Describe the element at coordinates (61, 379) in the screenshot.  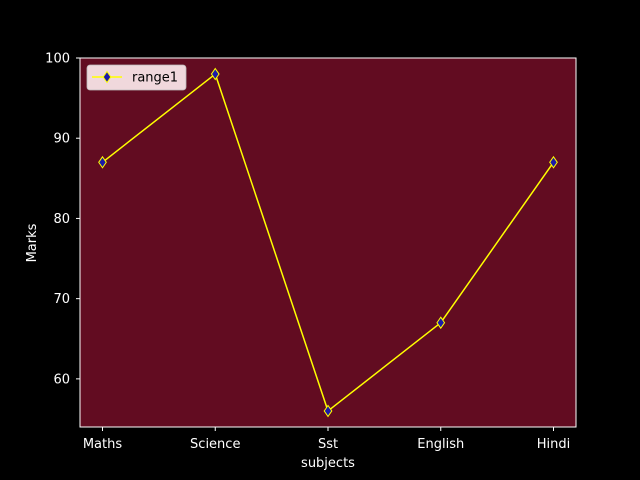
I see `y-tick-label: 60` at that location.